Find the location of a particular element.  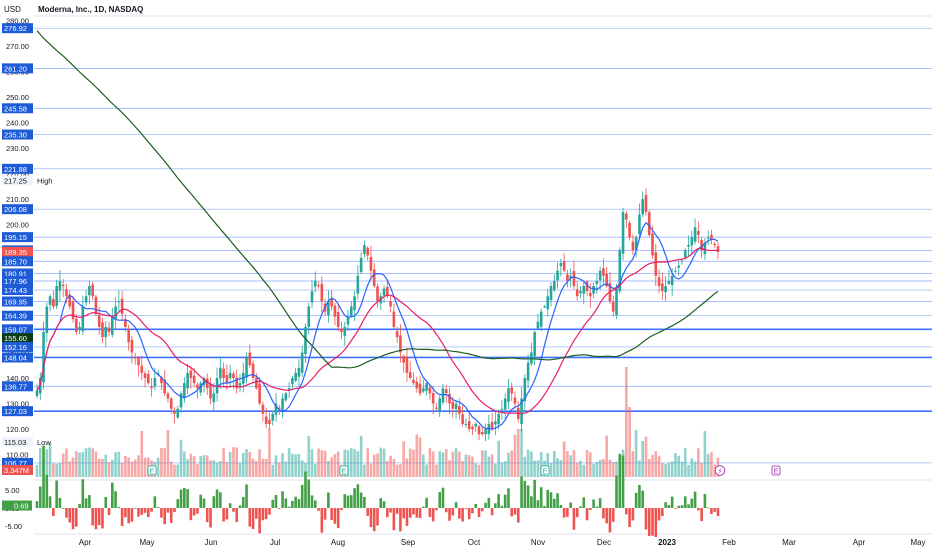

oscillator-tag-box is located at coordinates (17, 505).